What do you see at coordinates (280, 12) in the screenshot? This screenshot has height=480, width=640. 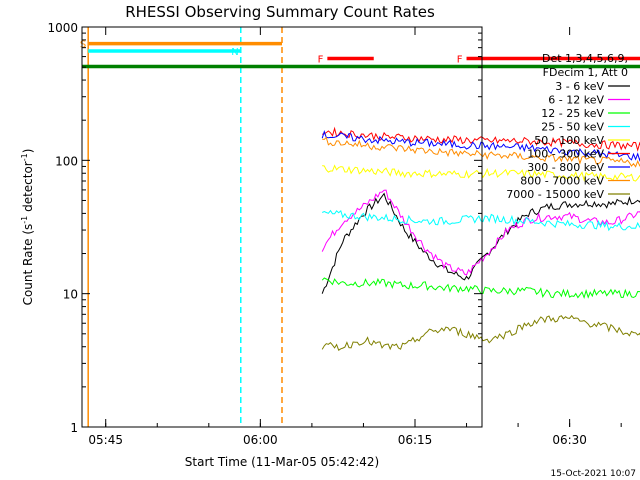 I see `chart-title: RHESSI Observing Summary Count Rates` at bounding box center [280, 12].